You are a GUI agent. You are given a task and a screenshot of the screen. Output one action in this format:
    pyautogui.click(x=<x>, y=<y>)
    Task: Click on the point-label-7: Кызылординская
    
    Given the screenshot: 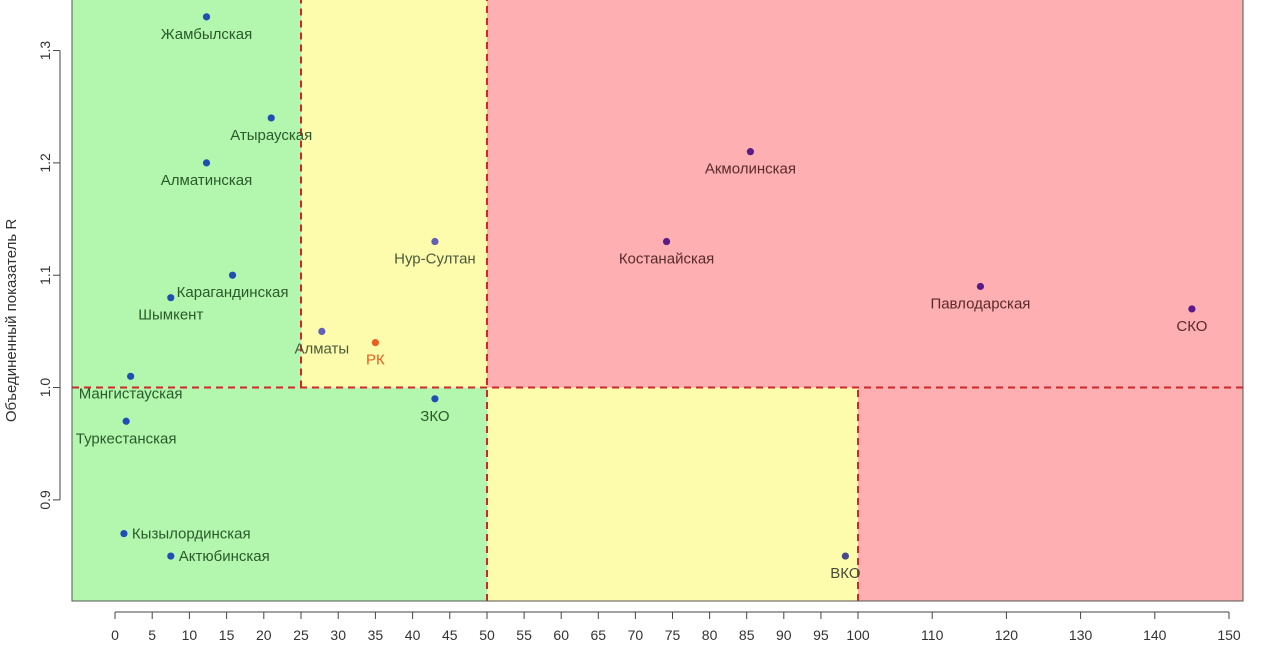 What is the action you would take?
    pyautogui.click(x=191, y=534)
    